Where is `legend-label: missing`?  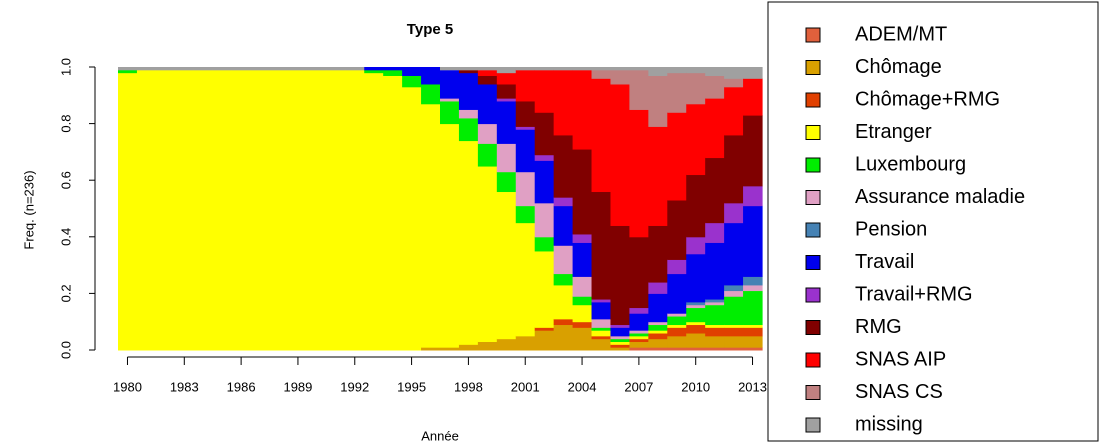
legend-label: missing is located at coordinates (889, 424).